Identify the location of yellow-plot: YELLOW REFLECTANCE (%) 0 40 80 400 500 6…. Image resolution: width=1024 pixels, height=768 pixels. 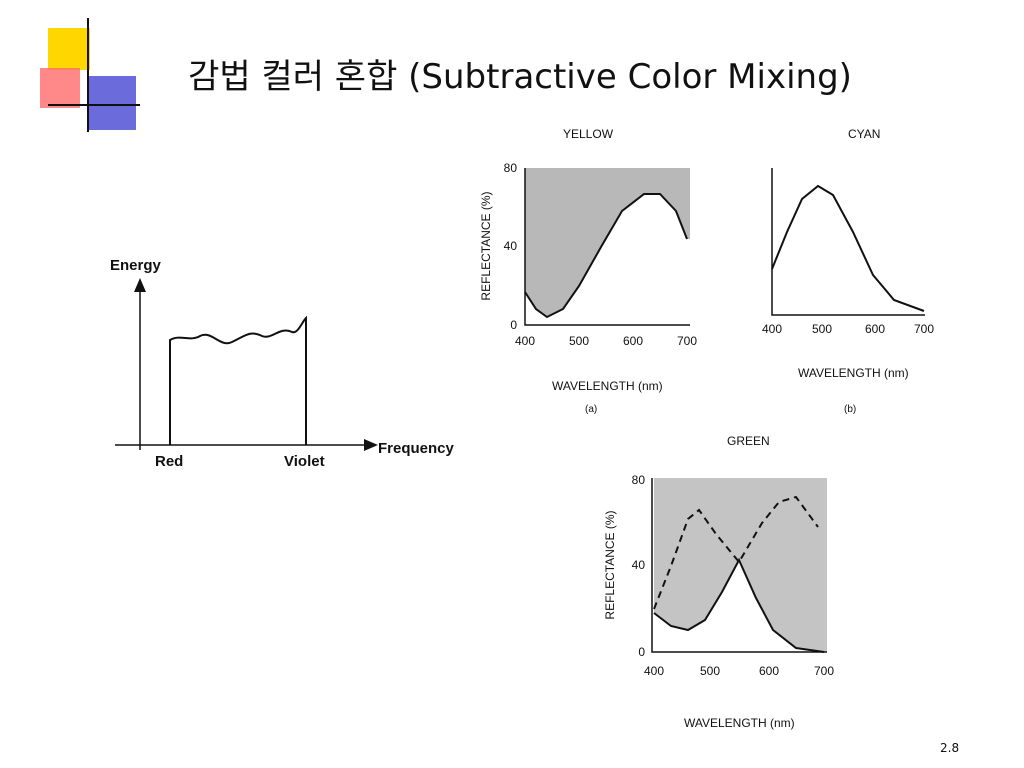
(588, 271).